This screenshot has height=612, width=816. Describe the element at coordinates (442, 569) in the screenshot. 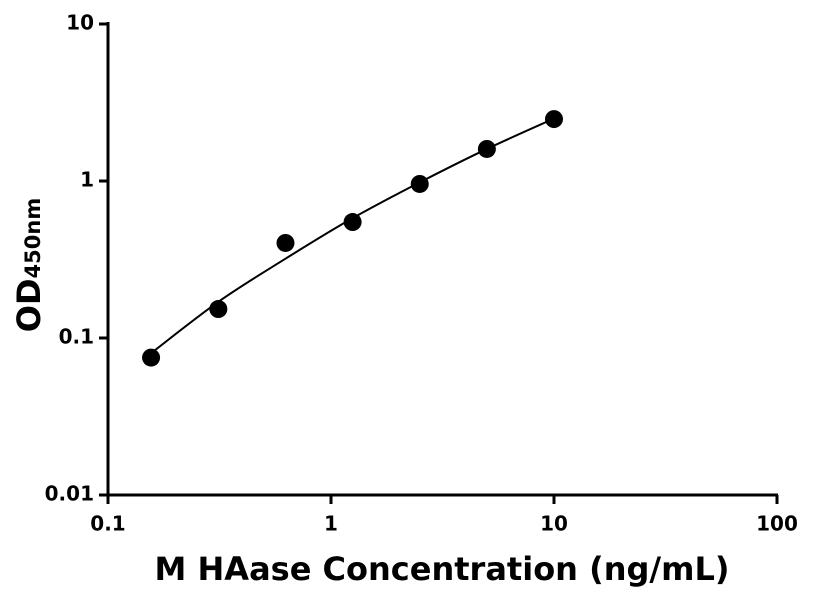

I see `x-axis-label: M HAase Concentration (ng/mL)` at that location.